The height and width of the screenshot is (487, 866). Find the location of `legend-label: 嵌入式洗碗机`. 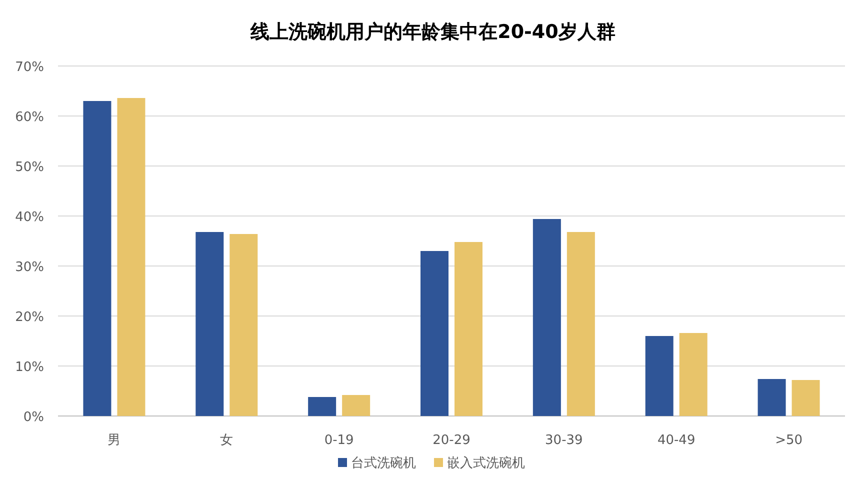

legend-label: 嵌入式洗碗机 is located at coordinates (486, 463).